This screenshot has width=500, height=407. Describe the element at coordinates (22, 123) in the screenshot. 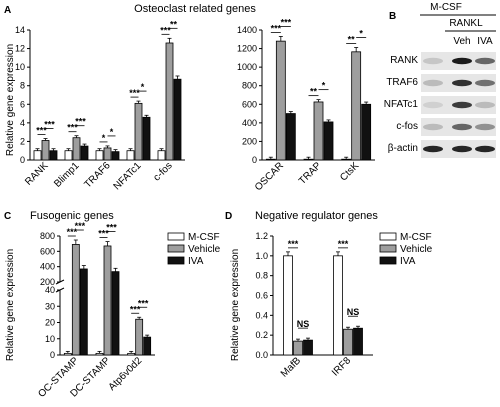

I see `y-tick-label-a-left-2: 4` at that location.